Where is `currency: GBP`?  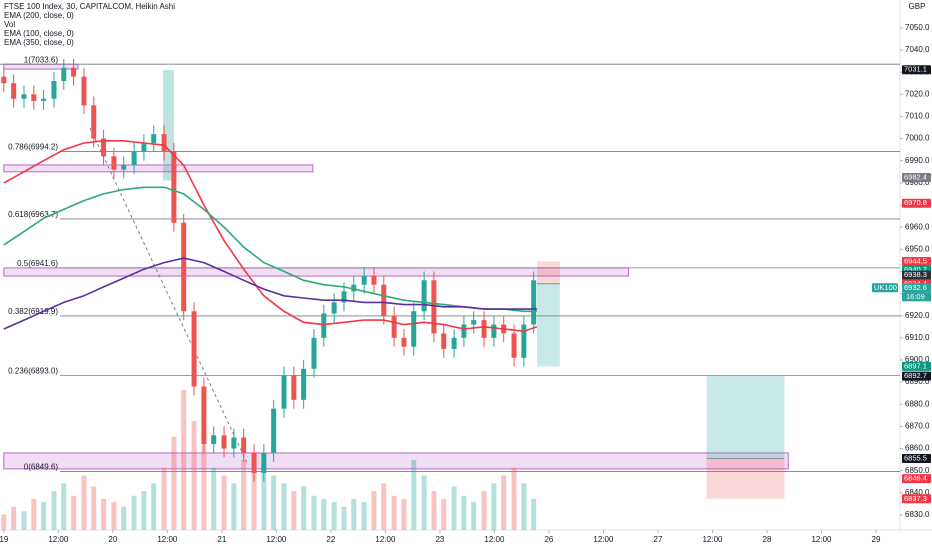
currency: GBP is located at coordinates (917, 6).